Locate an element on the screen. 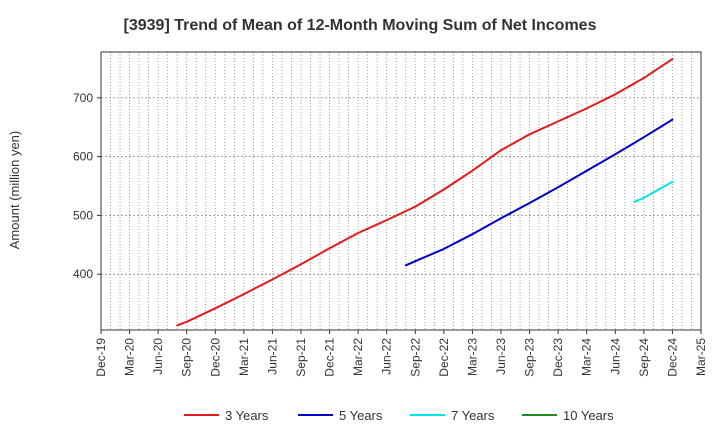  x-tick-label: Sep-21 is located at coordinates (301, 357).